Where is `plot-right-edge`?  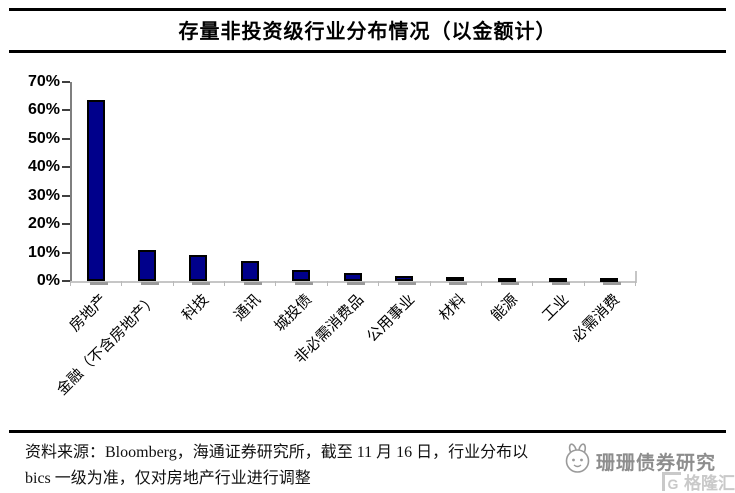 plot-right-edge is located at coordinates (636, 276).